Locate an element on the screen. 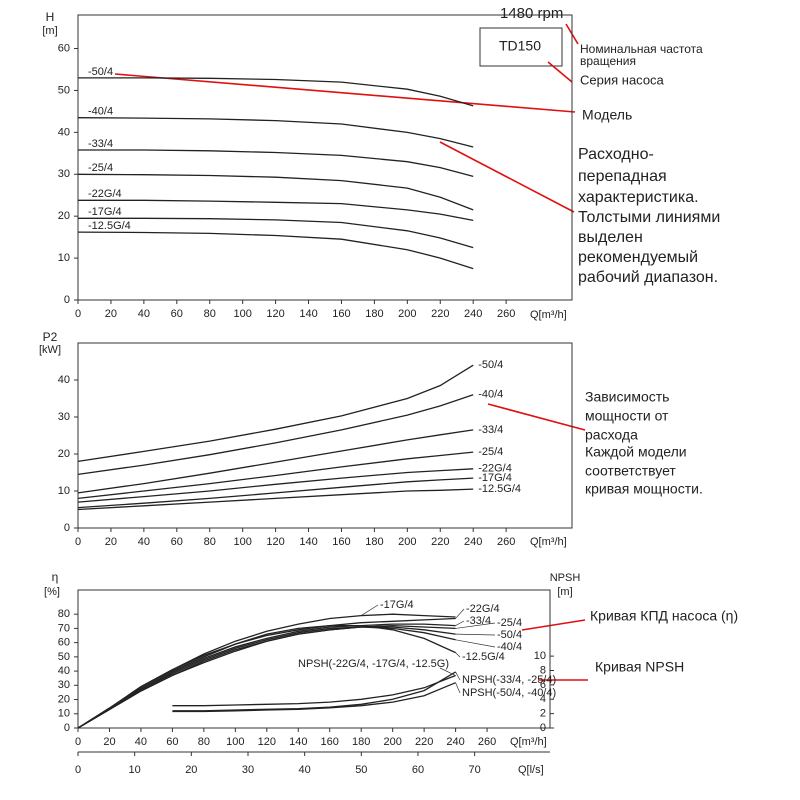 Image resolution: width=800 pixels, height=800 pixels. y2-axis-unit: [m] is located at coordinates (564, 592).